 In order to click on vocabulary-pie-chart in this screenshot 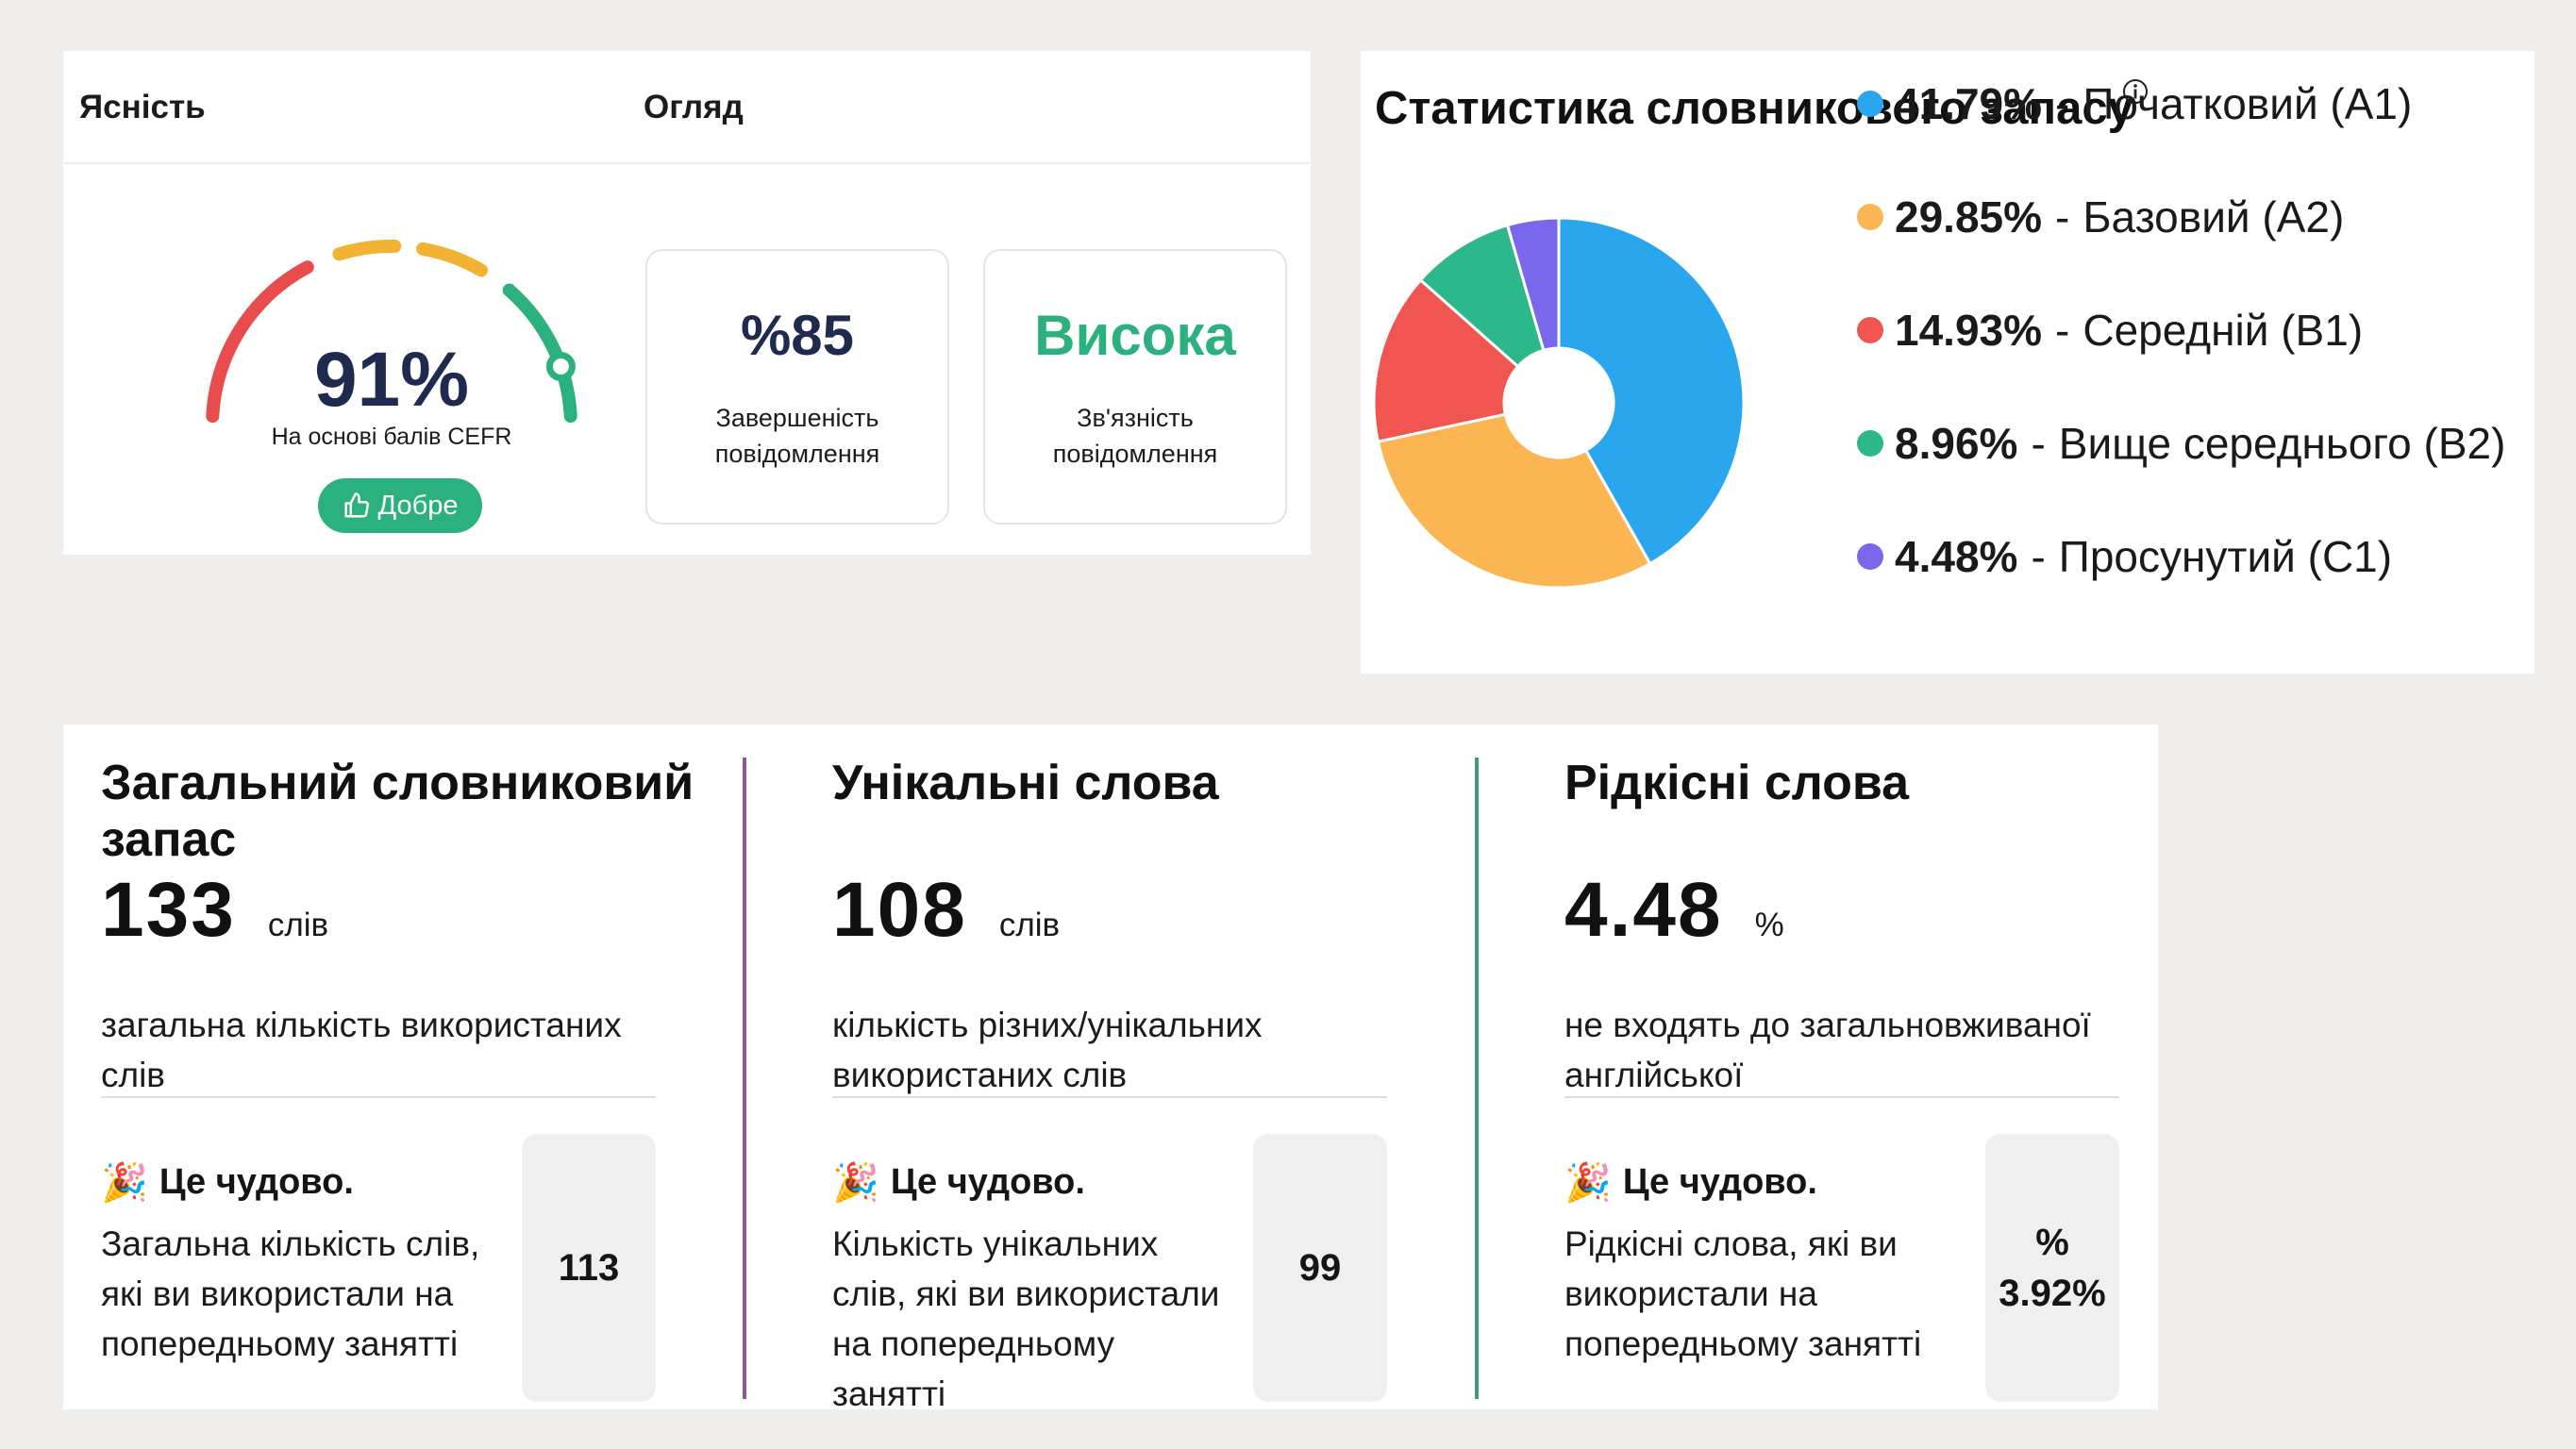, I will do `click(1559, 403)`.